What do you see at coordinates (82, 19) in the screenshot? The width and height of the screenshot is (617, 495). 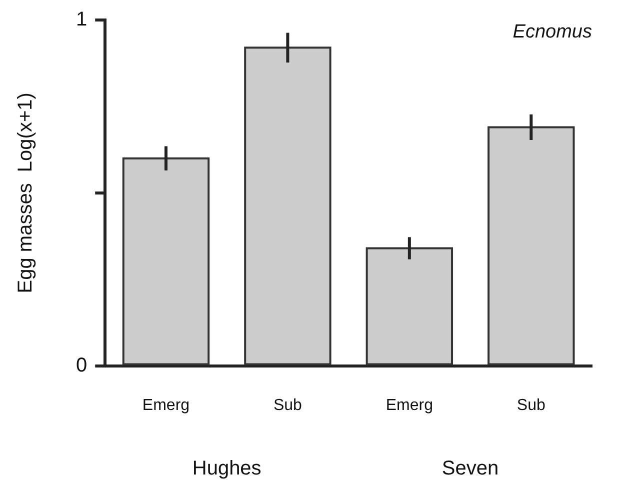 I see `y-tick-label: 1` at bounding box center [82, 19].